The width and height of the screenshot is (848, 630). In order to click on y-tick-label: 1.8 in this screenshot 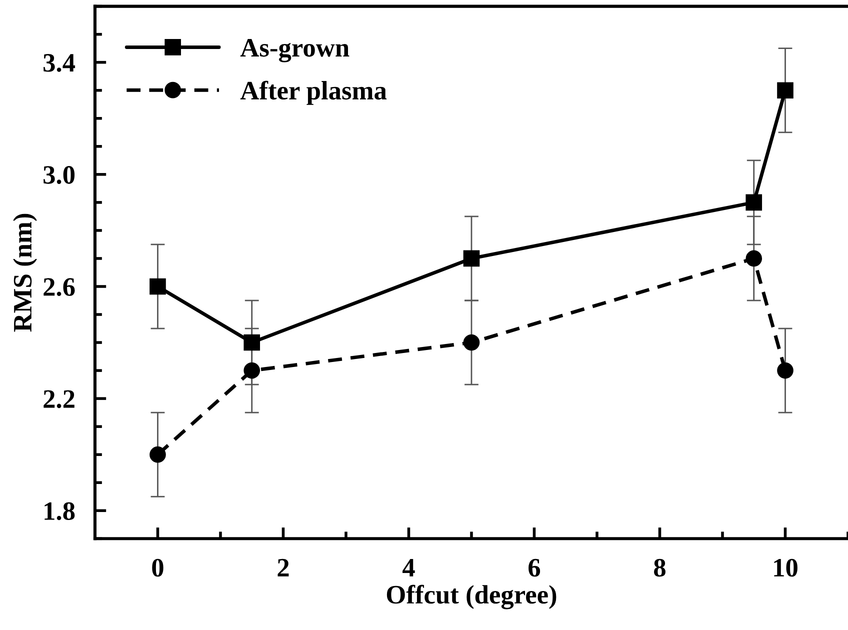, I will do `click(59, 511)`.